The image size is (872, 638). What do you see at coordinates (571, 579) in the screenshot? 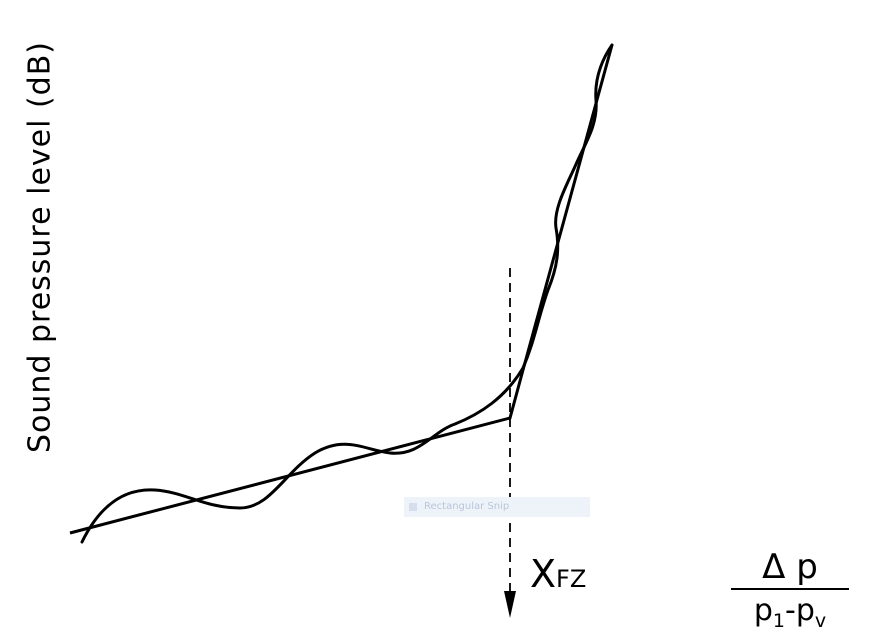
I see `marker-label-sub: FZ` at bounding box center [571, 579].